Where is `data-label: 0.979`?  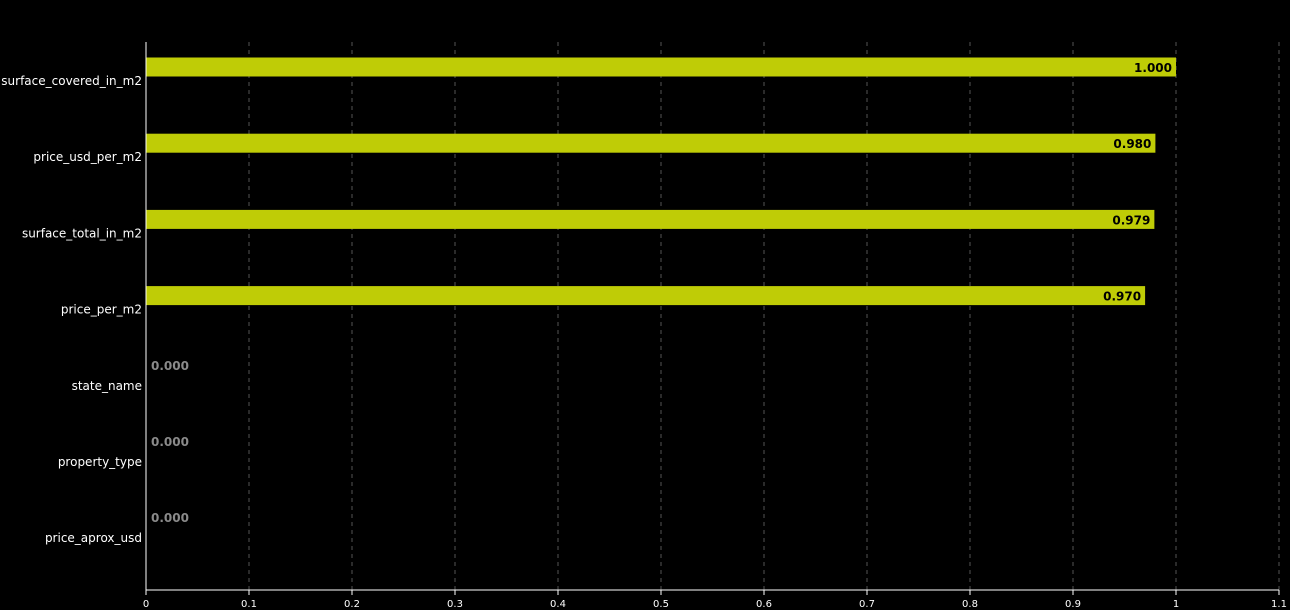
data-label: 0.979 is located at coordinates (1131, 220).